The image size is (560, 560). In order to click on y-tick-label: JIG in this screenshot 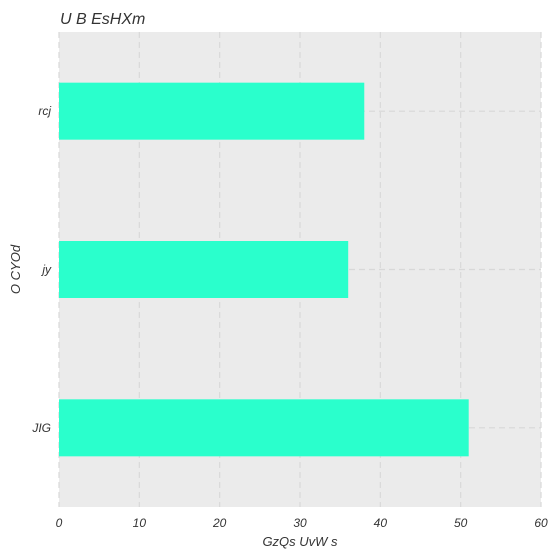, I will do `click(41, 428)`.